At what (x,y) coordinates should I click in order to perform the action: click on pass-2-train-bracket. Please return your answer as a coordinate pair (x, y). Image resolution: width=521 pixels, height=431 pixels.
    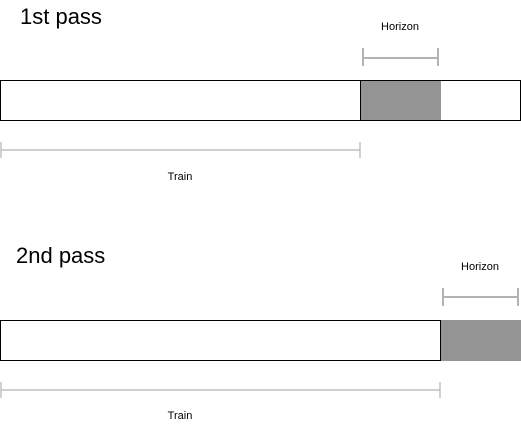
    Looking at the image, I should click on (220, 390).